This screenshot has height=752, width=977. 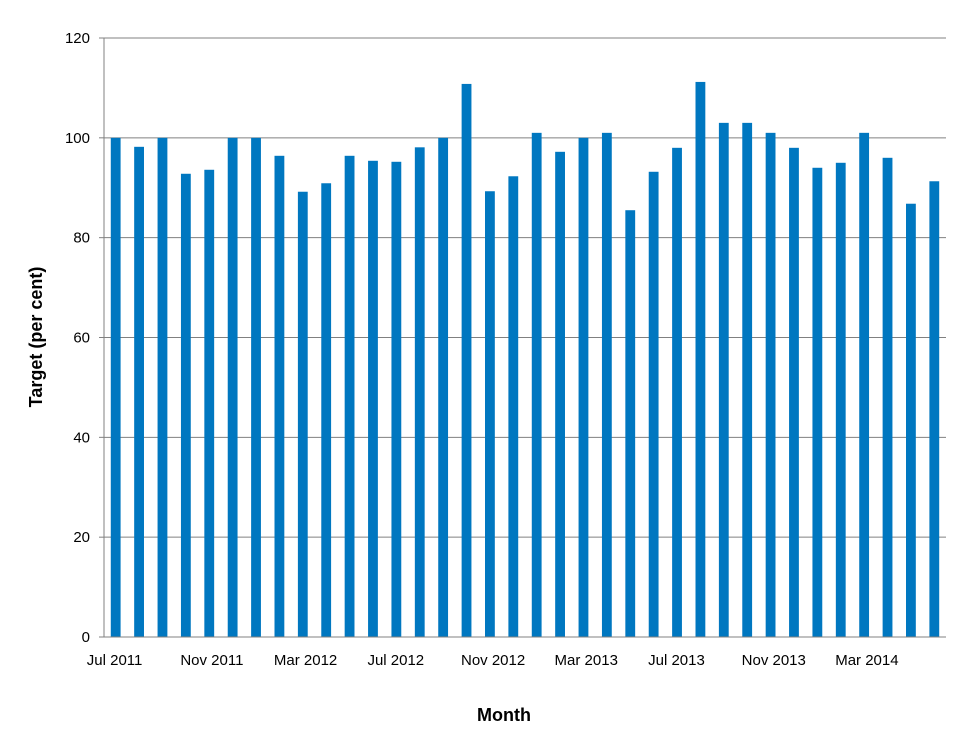 What do you see at coordinates (864, 384) in the screenshot?
I see `bar-mar-2014` at bounding box center [864, 384].